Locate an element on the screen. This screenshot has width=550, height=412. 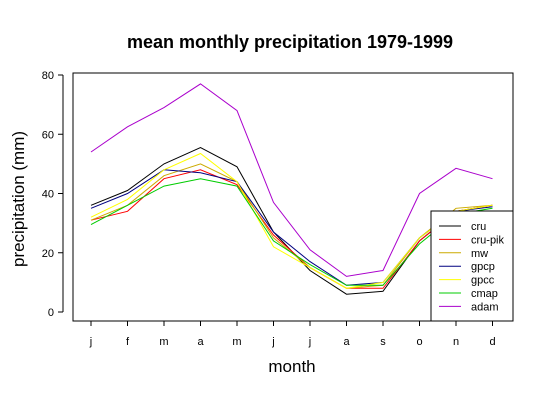
x-tick-label: o is located at coordinates (419, 342).